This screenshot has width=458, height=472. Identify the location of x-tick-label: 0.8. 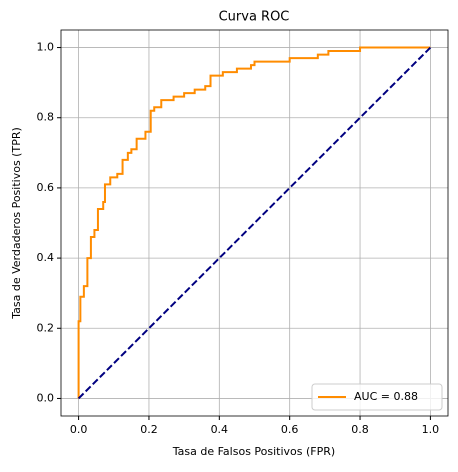
(360, 429).